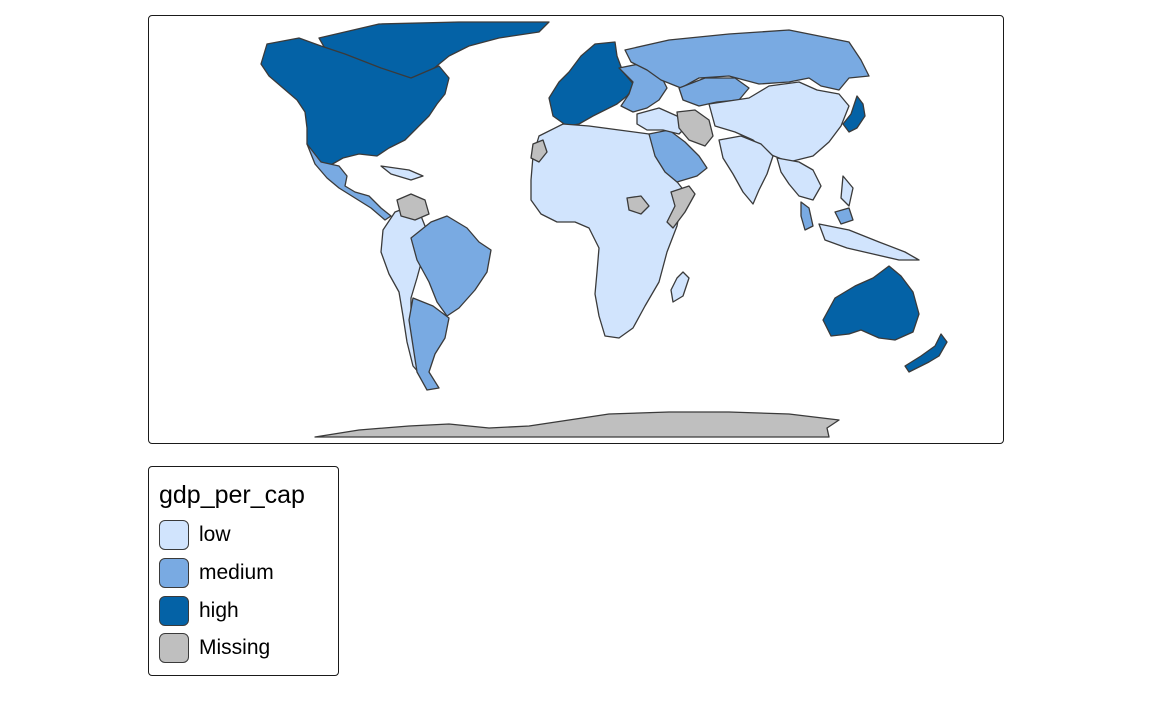 Image resolution: width=1152 pixels, height=711 pixels. Describe the element at coordinates (681, 207) in the screenshot. I see `map-region-somalia` at that location.